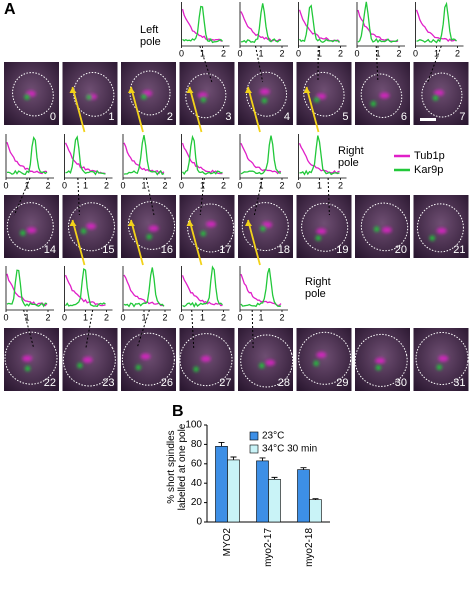  What do you see at coordinates (404, 117) in the screenshot?
I see `frame-number: 6` at bounding box center [404, 117].